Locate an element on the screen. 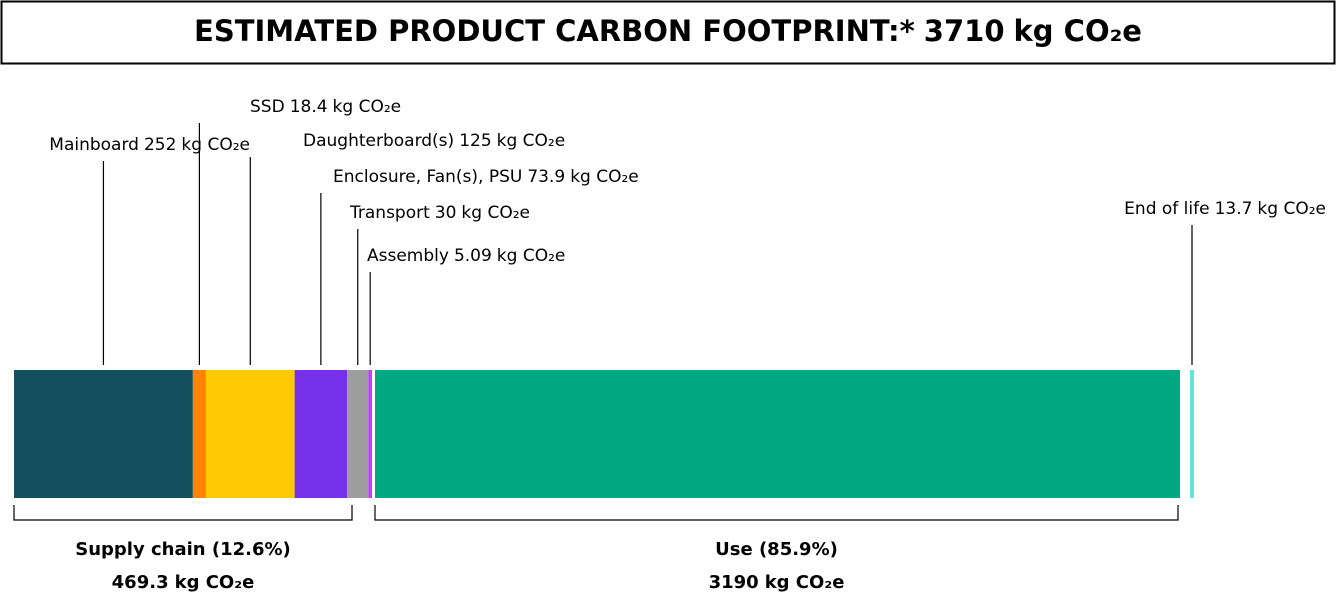 The width and height of the screenshot is (1336, 599). group-total: 3190 kg CO₂e is located at coordinates (777, 582).